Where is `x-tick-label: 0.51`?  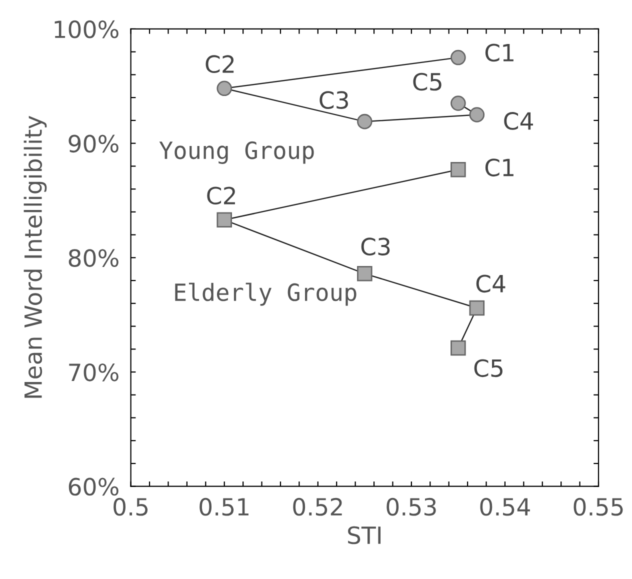 x-tick-label: 0.51 is located at coordinates (224, 507).